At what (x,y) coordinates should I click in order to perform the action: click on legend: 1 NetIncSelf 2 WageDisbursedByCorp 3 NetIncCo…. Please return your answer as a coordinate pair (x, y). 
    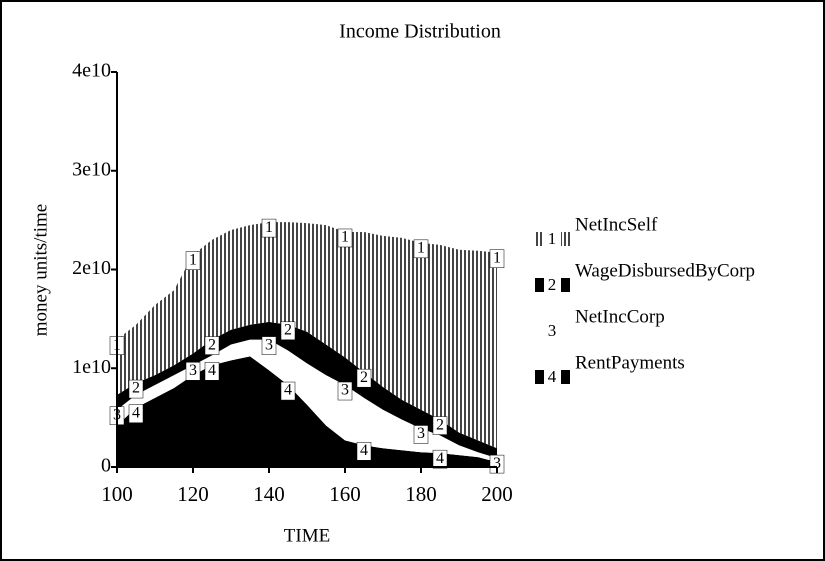
    Looking at the image, I should click on (645, 300).